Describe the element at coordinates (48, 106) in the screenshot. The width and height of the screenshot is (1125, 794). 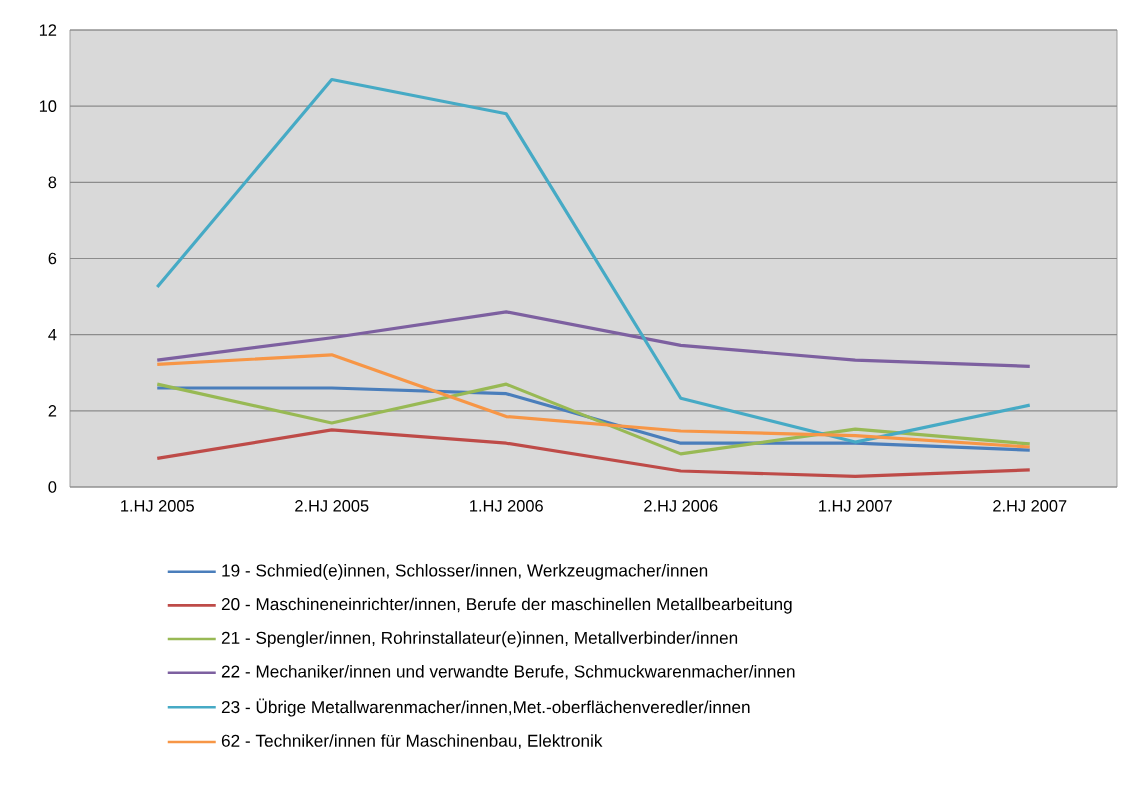
I see `y-tick-label: 10` at that location.